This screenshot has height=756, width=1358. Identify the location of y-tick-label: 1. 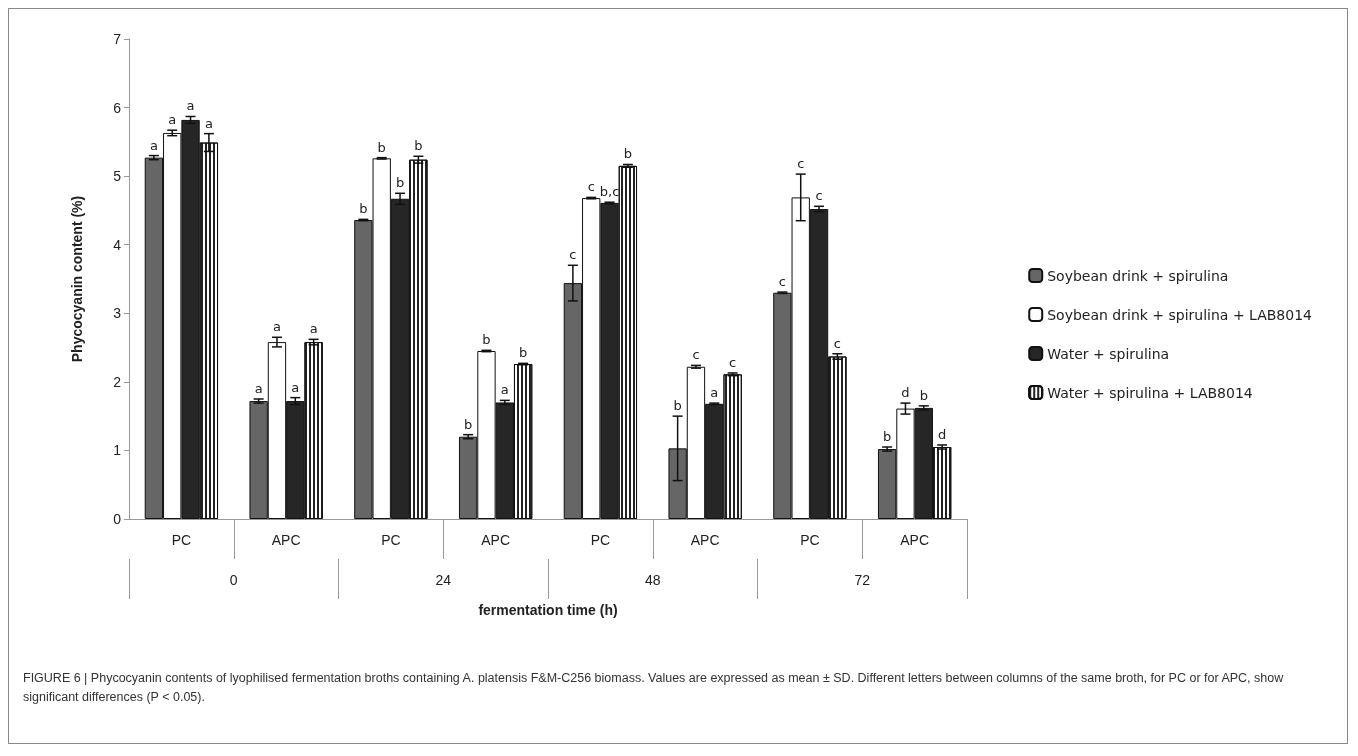
(117, 450).